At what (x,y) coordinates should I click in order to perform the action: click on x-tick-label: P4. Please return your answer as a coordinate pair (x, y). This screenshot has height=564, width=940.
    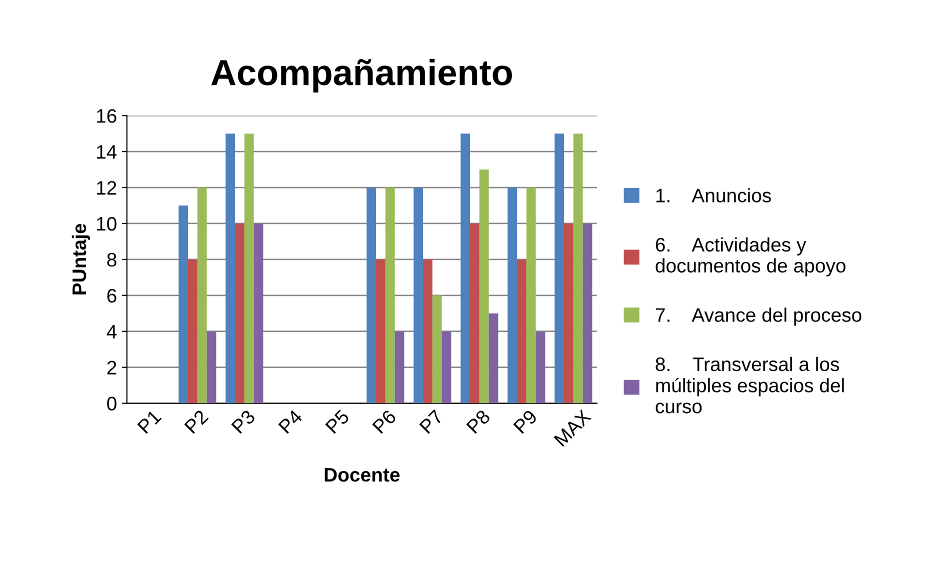
    Looking at the image, I should click on (290, 421).